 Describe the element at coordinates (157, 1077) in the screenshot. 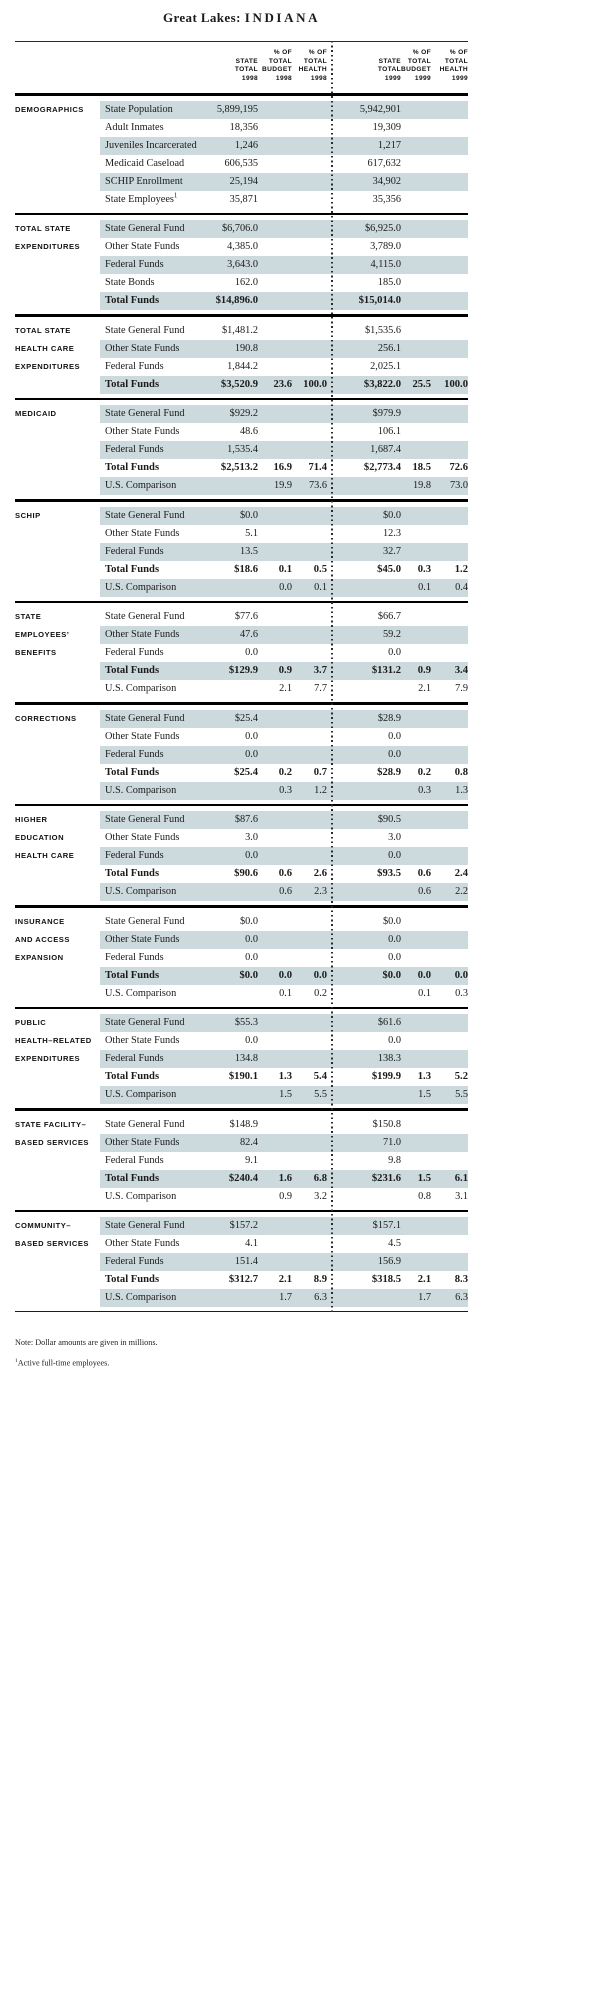

I see `row-label: Total Funds` at that location.